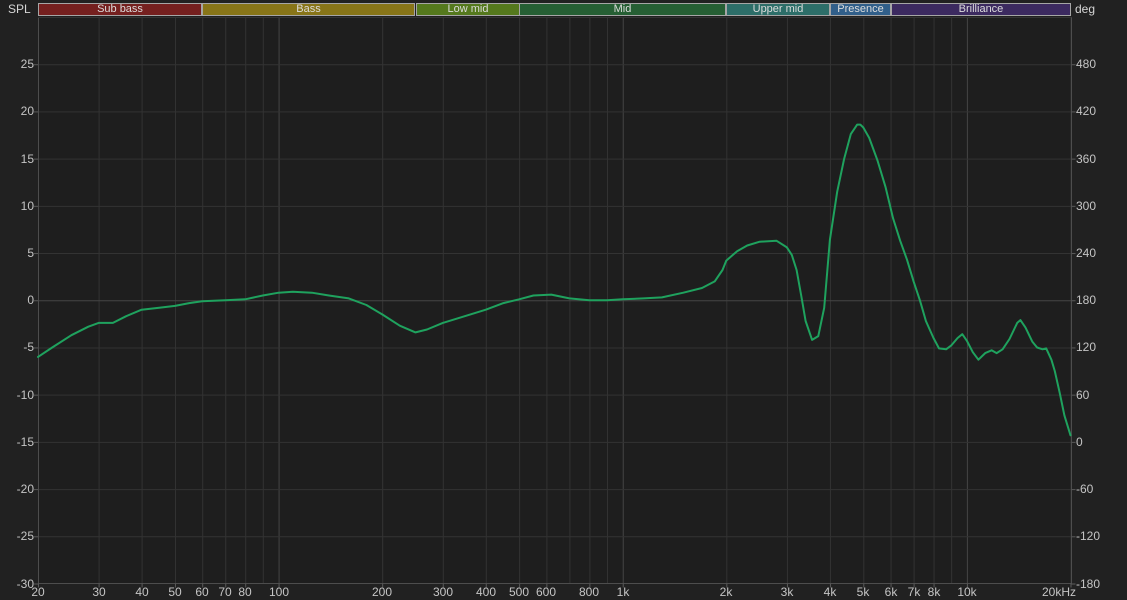 The image size is (1127, 600). I want to click on right-tick-label: 420, so click(1086, 111).